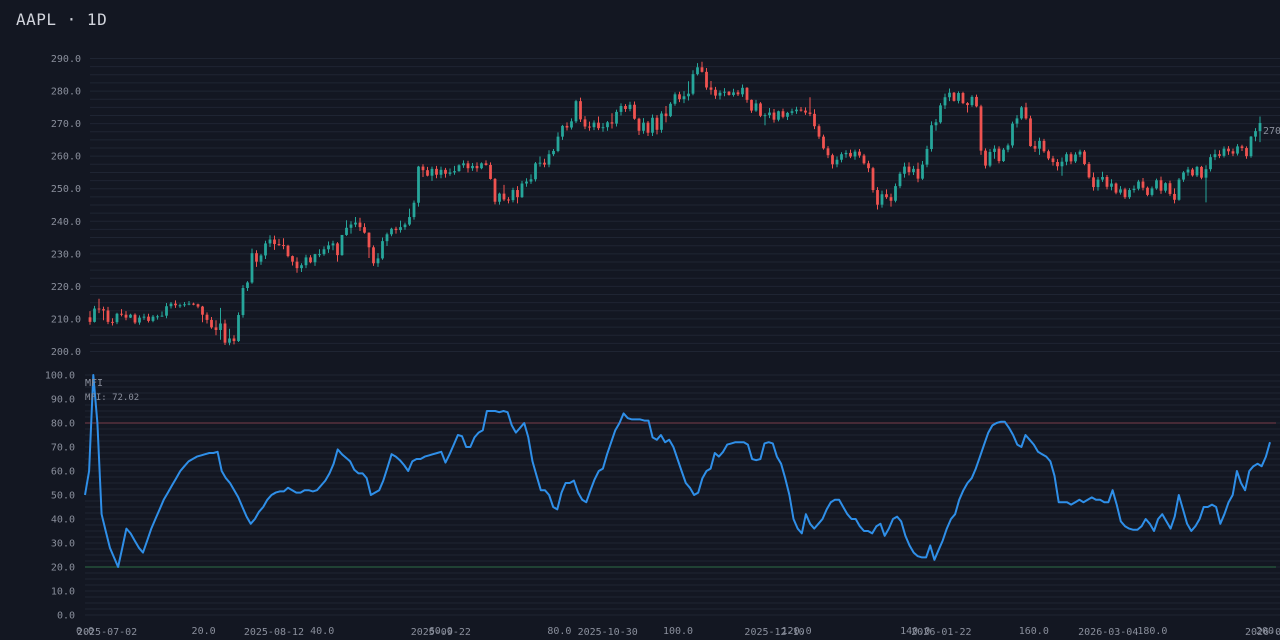  I want to click on mfi-tick-label: 100.0, so click(60, 376).